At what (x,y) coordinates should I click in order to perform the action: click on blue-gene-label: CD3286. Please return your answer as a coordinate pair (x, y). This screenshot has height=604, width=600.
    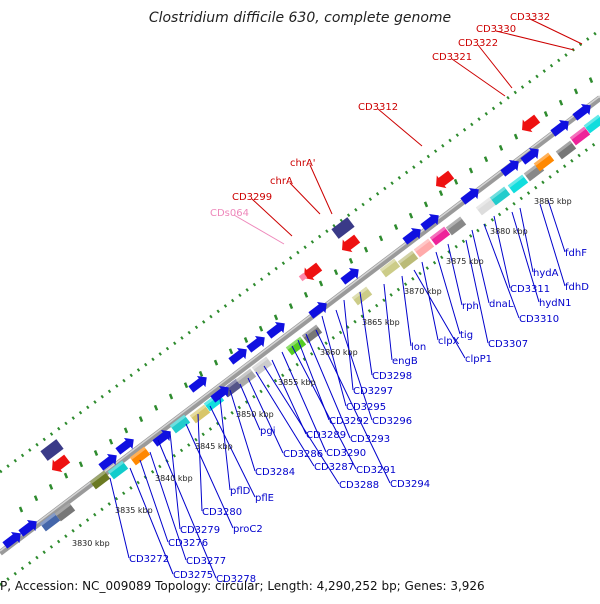
    Looking at the image, I should click on (303, 454).